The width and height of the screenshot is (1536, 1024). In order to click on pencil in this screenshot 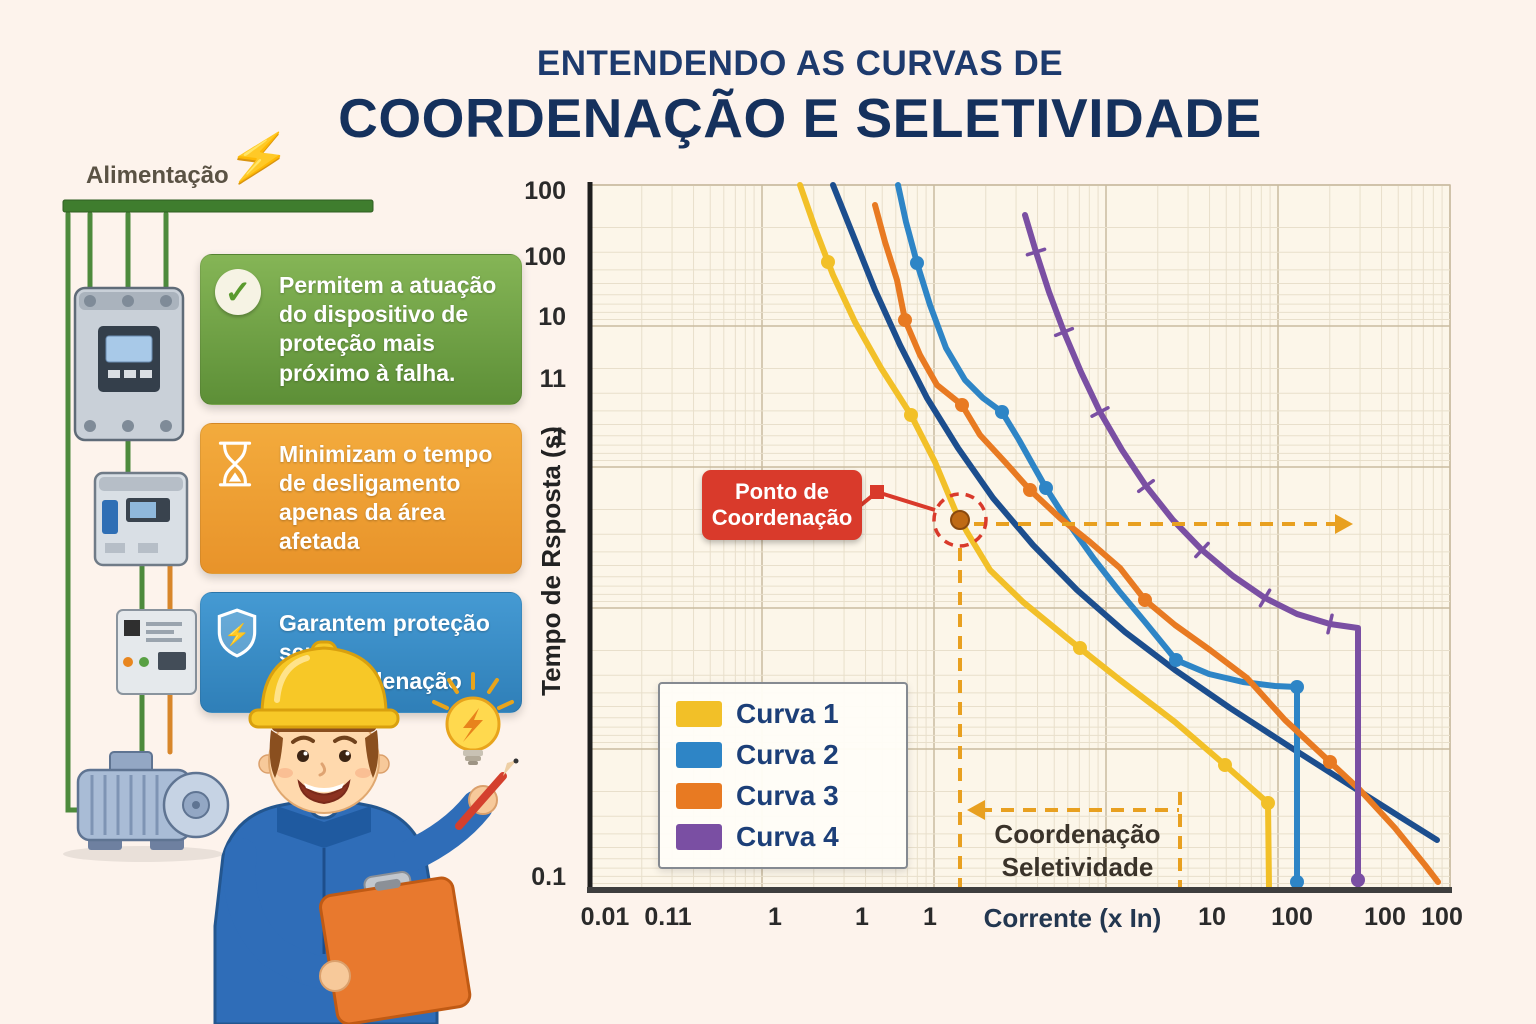, I will do `click(481, 801)`.